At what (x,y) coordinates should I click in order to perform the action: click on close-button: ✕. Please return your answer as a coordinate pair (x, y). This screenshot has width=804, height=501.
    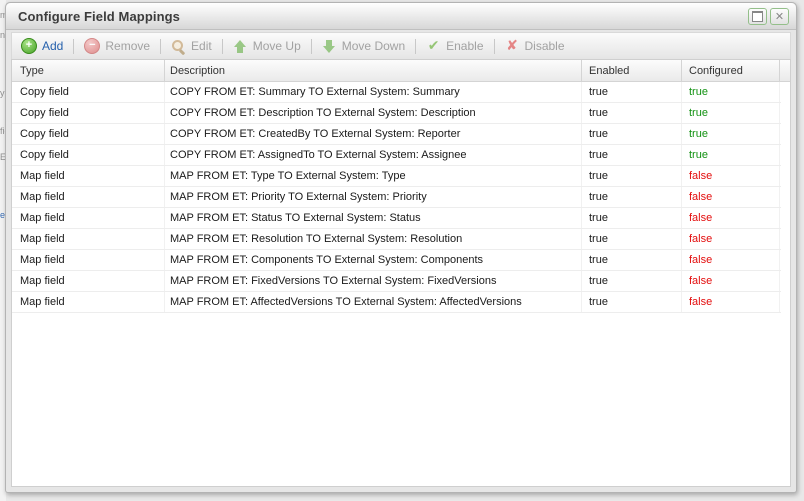
    Looking at the image, I should click on (779, 16).